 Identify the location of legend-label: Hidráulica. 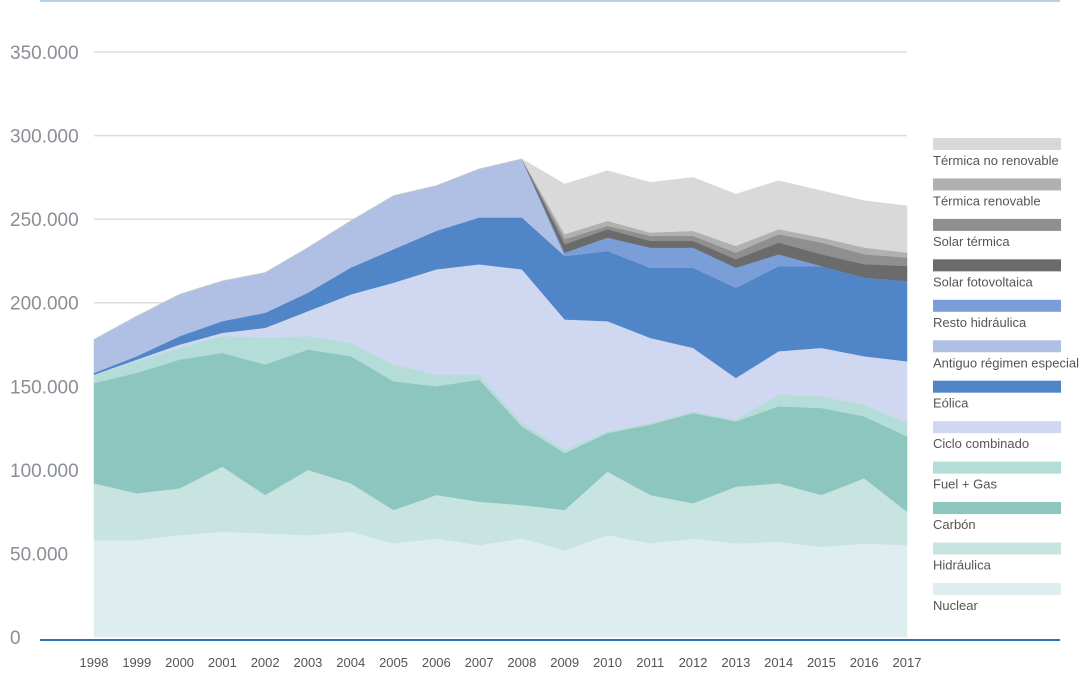
(962, 565).